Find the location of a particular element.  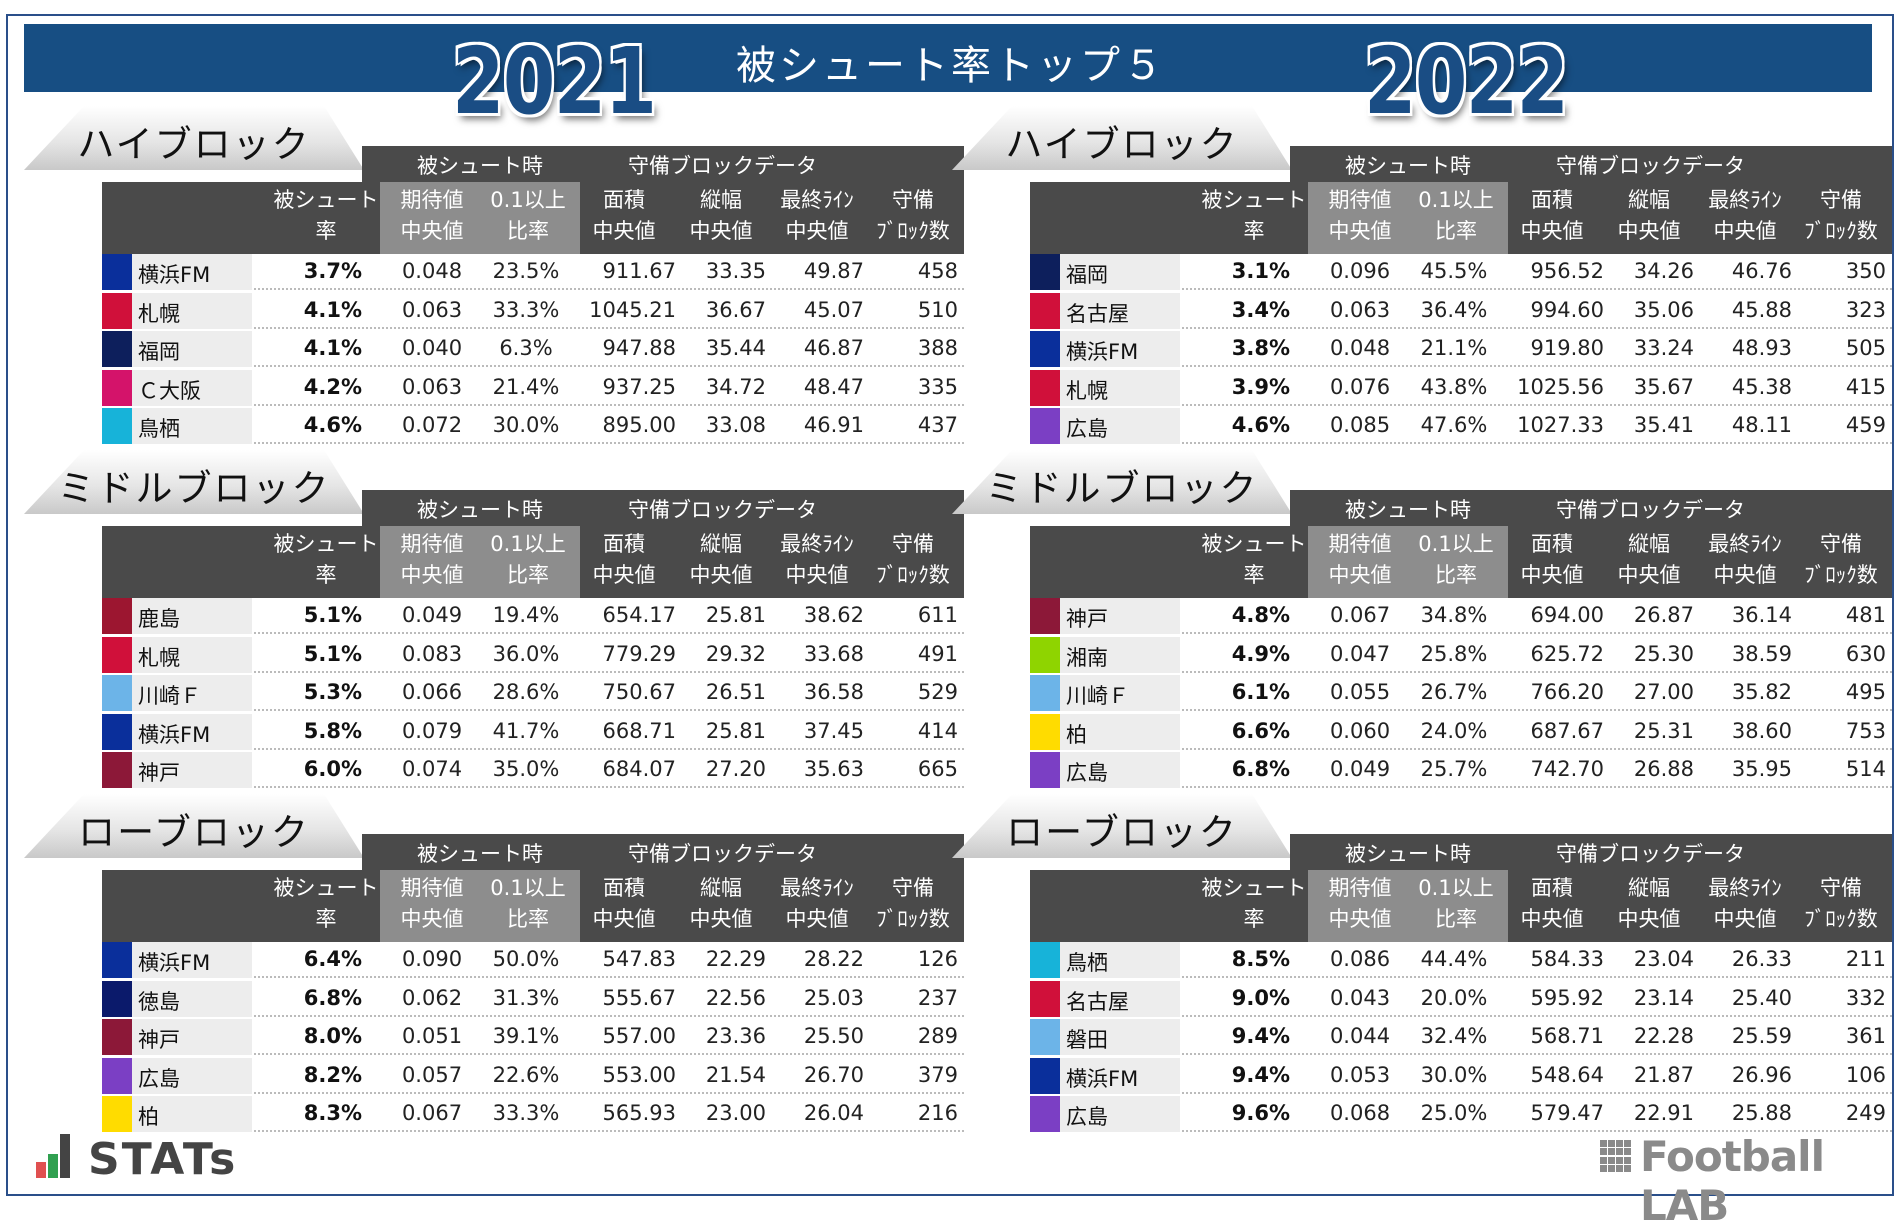

table-row: 横浜FM 6.4% 0.090 50.0% 547.83 22.29 28.22 126 is located at coordinates (533, 960).